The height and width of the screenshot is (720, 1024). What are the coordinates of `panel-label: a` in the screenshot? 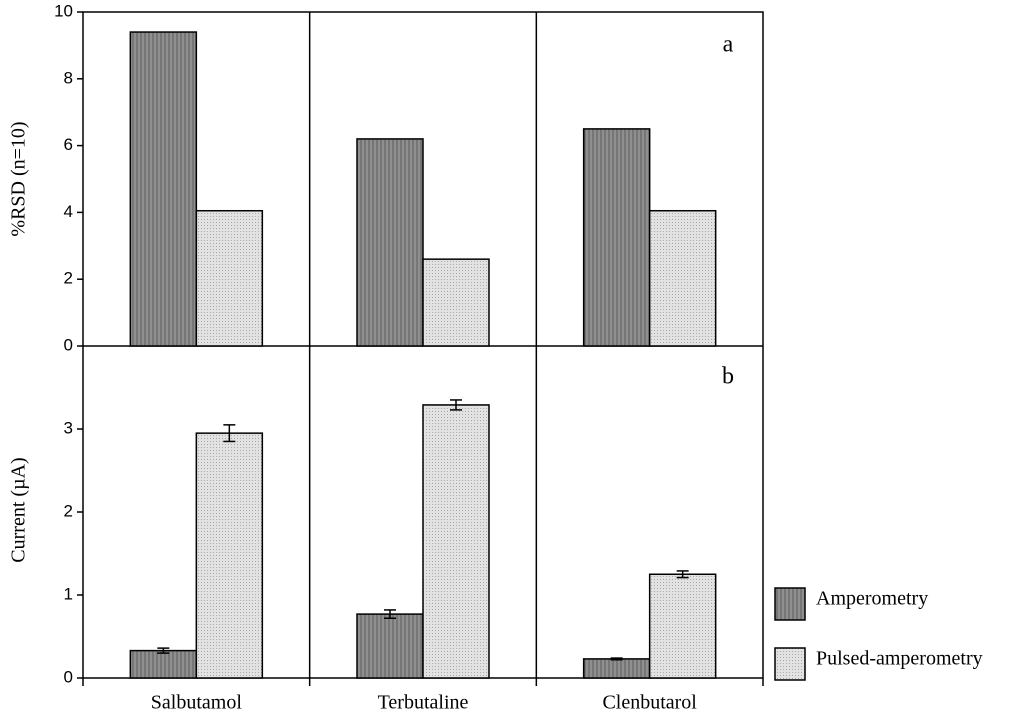 It's located at (728, 45).